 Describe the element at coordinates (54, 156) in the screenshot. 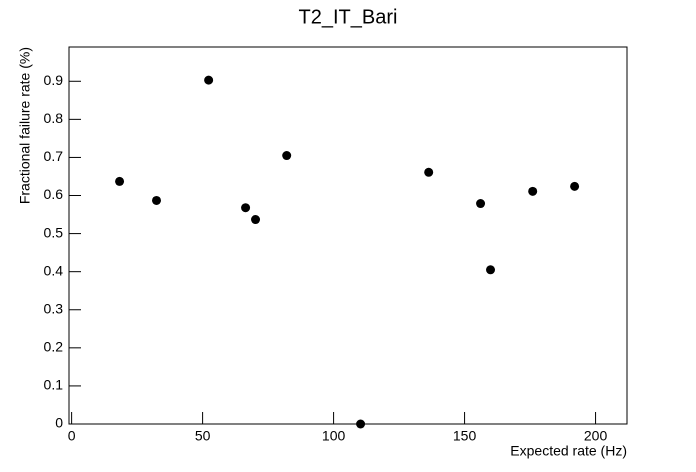

I see `y-tick-label: 0.7` at that location.